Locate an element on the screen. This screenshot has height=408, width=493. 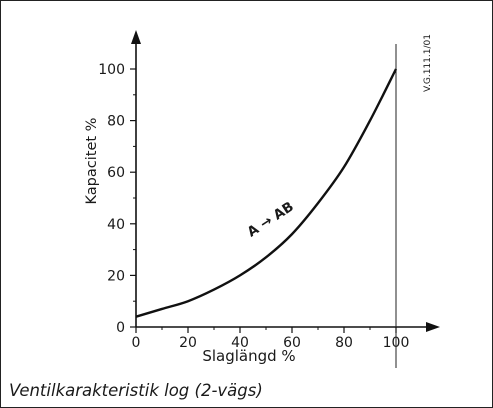
x-axis-label: Slaglängd % is located at coordinates (248, 356).